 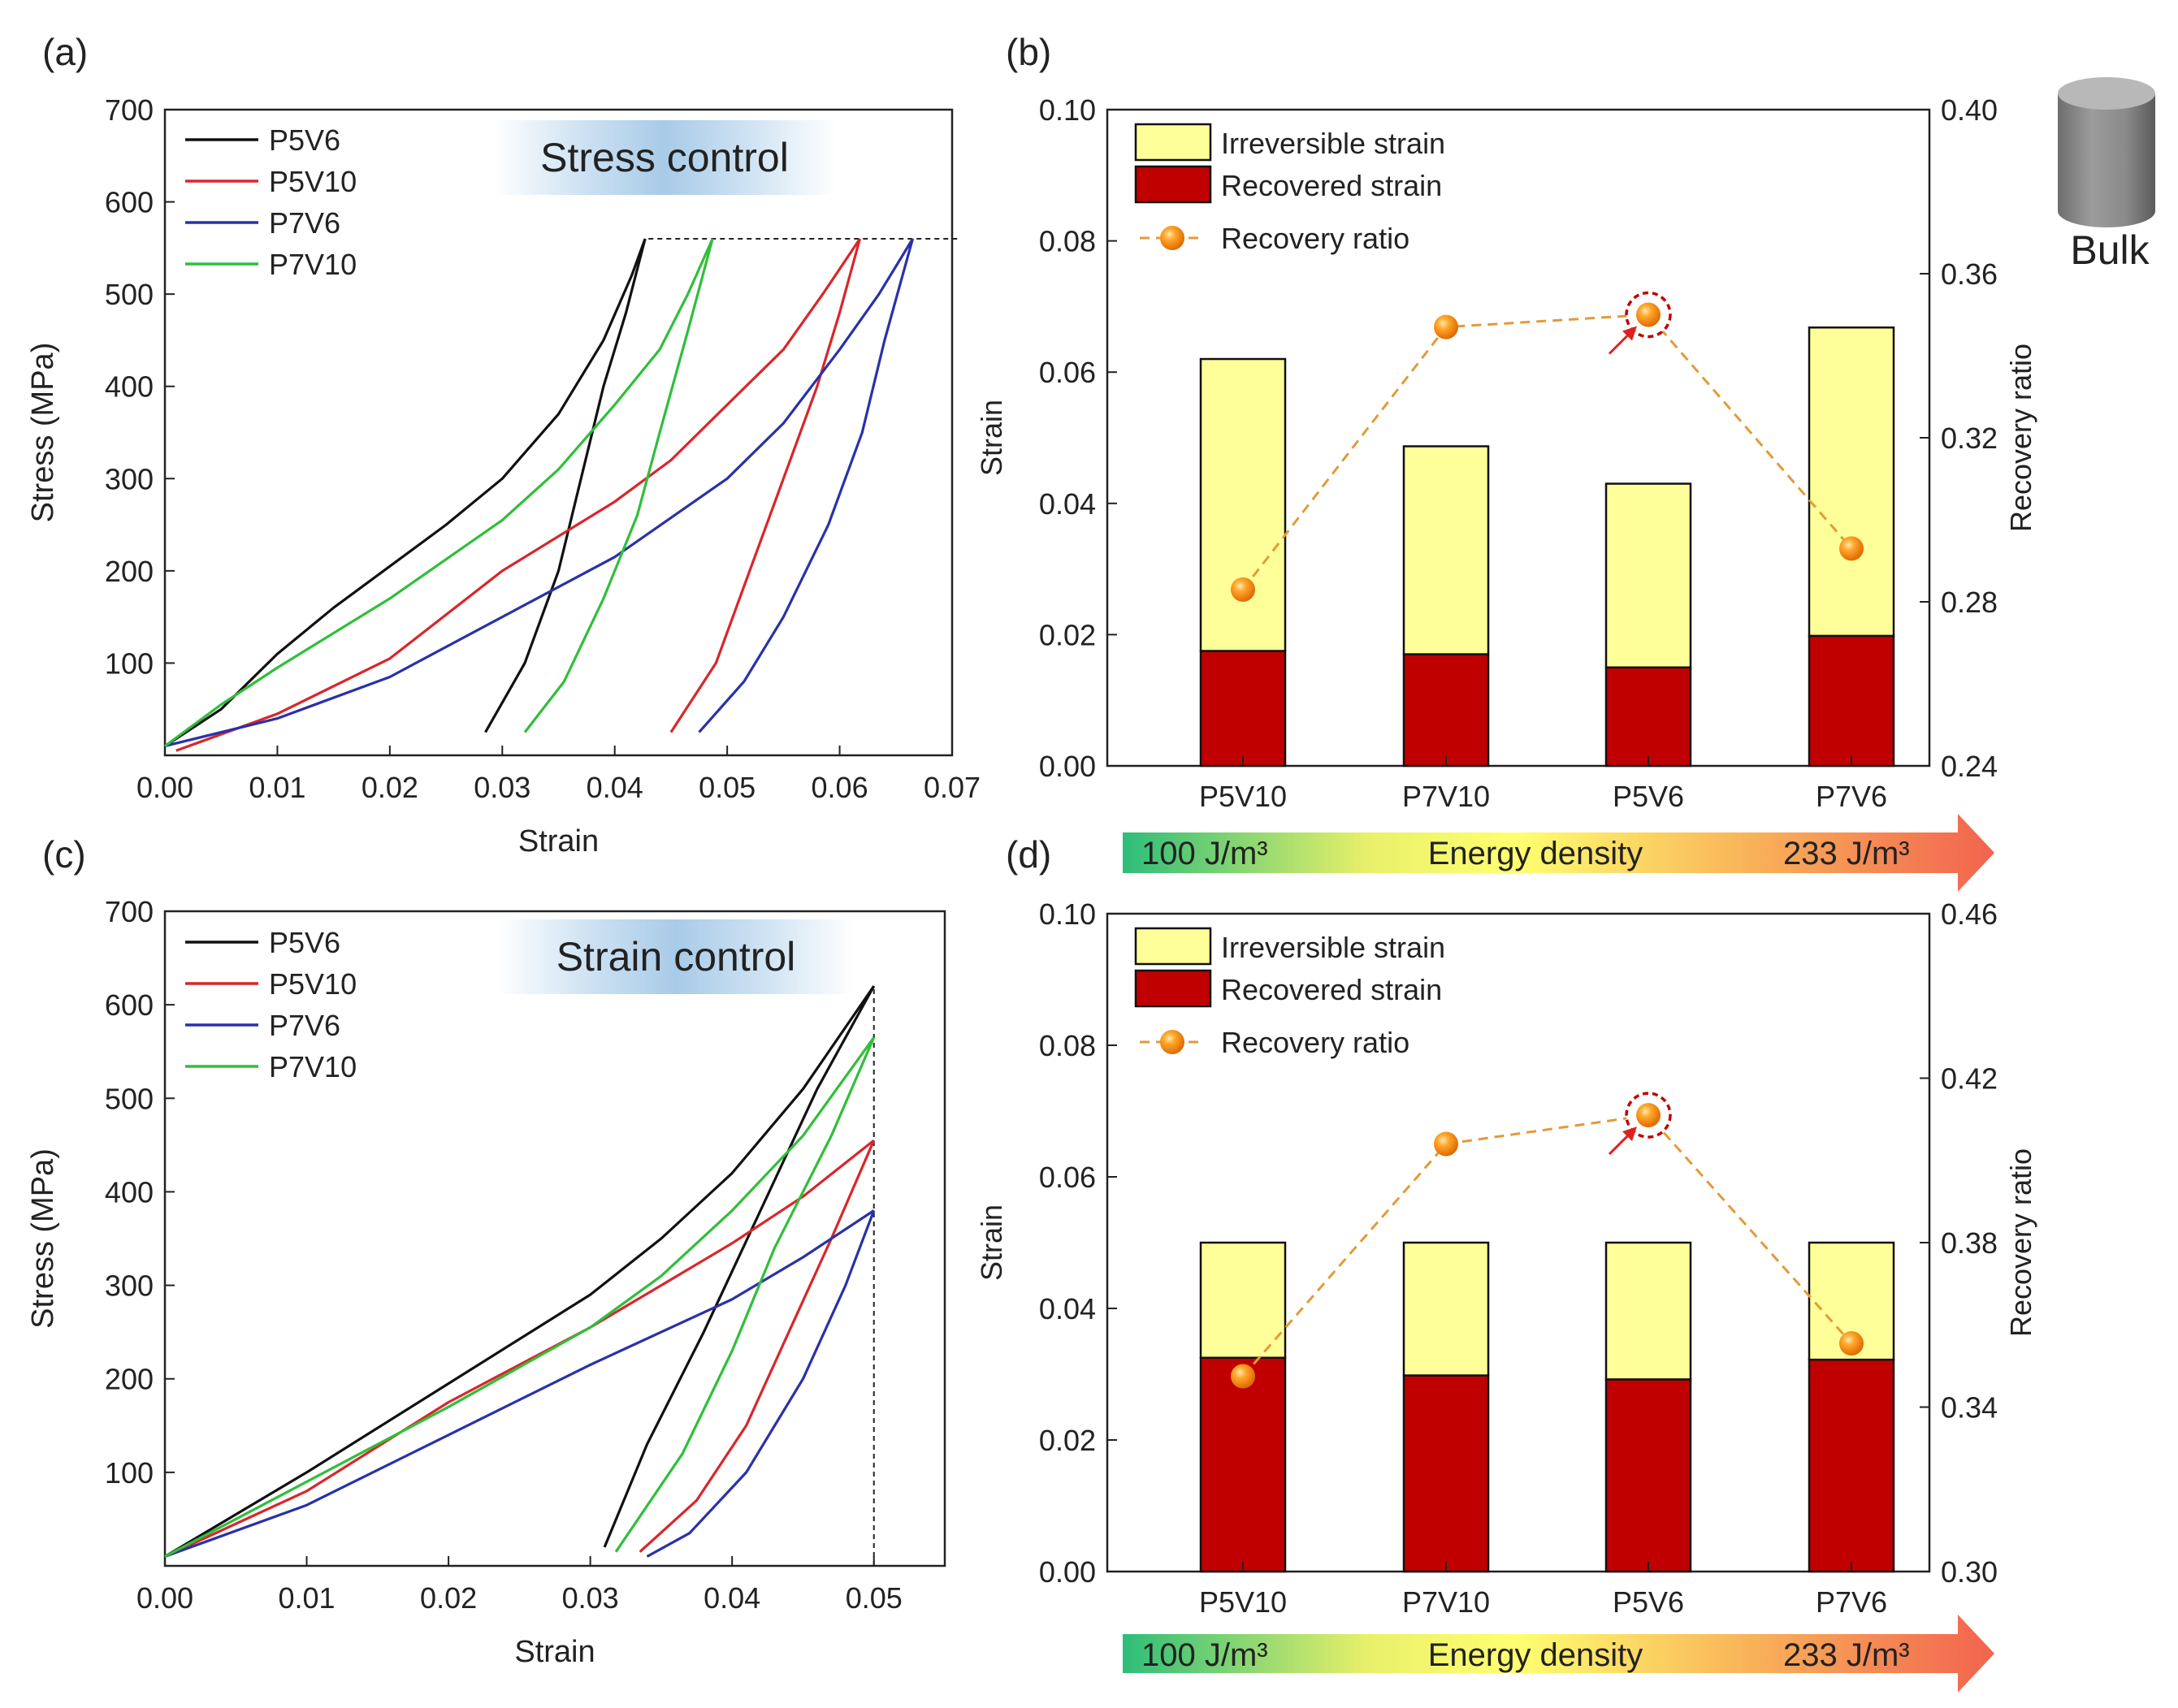 What do you see at coordinates (1969, 914) in the screenshot?
I see `y2-tick-label: 0.46` at bounding box center [1969, 914].